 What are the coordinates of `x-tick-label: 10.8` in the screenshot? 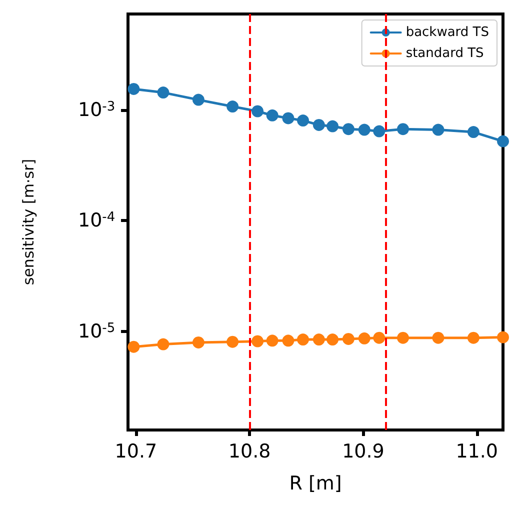 It's located at (249, 451).